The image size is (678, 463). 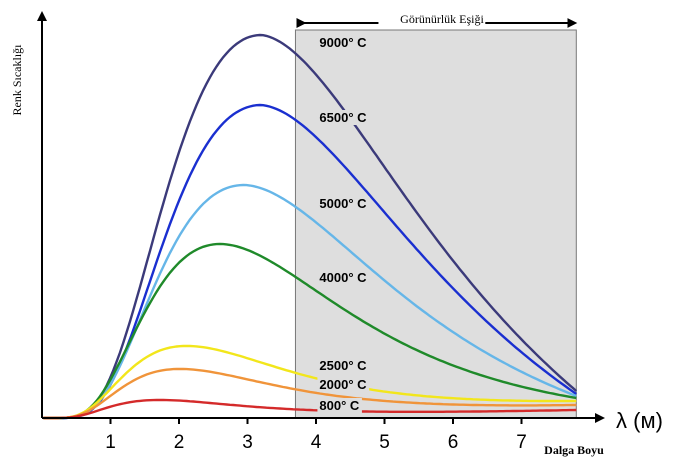 I want to click on series-line-2000, so click(x=310, y=393).